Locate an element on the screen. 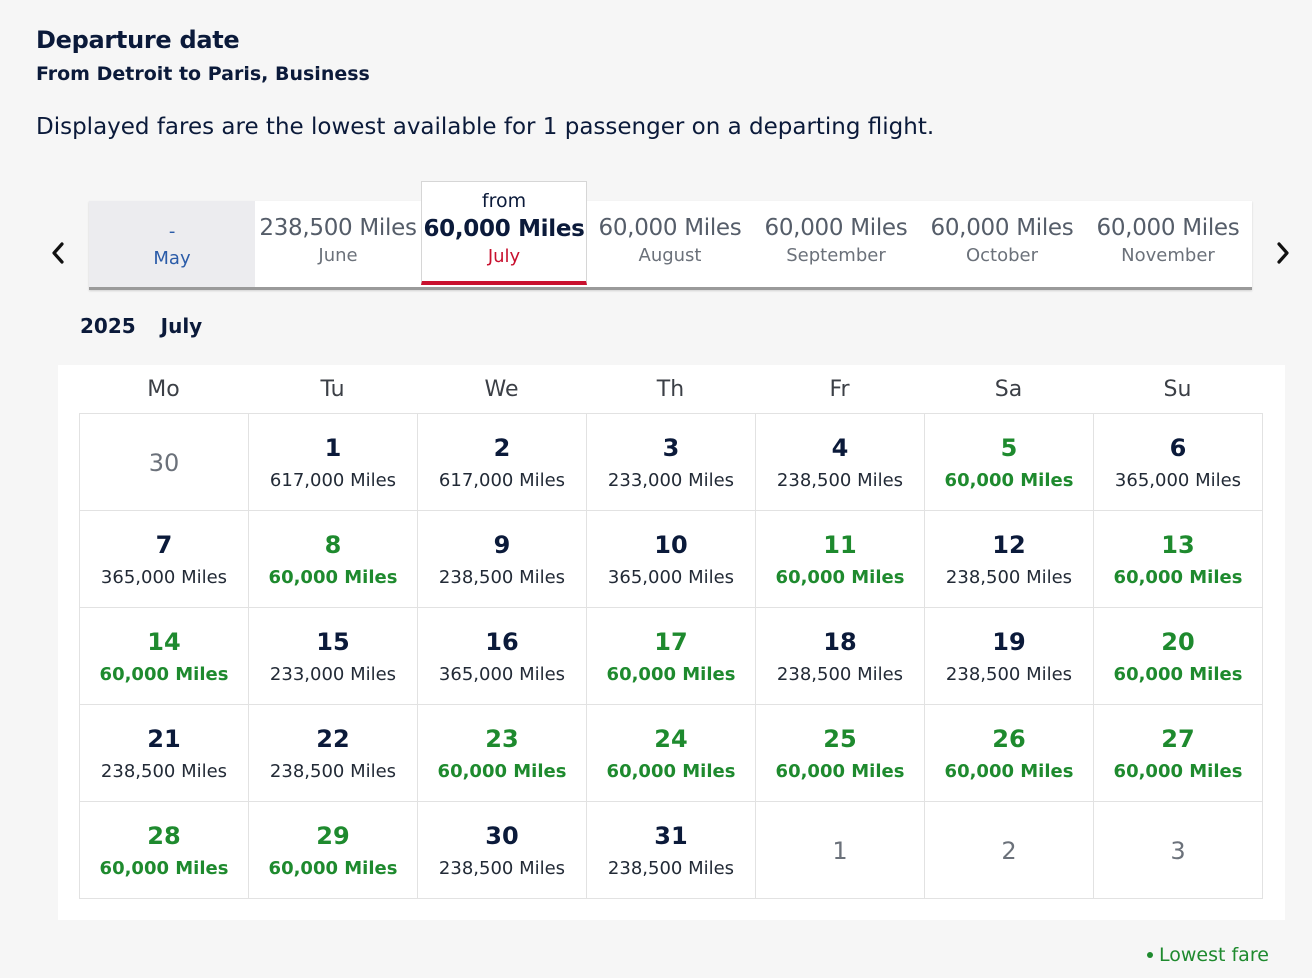 The width and height of the screenshot is (1312, 978). calendar-day-cell: 1 617,000 Miles is located at coordinates (333, 462).